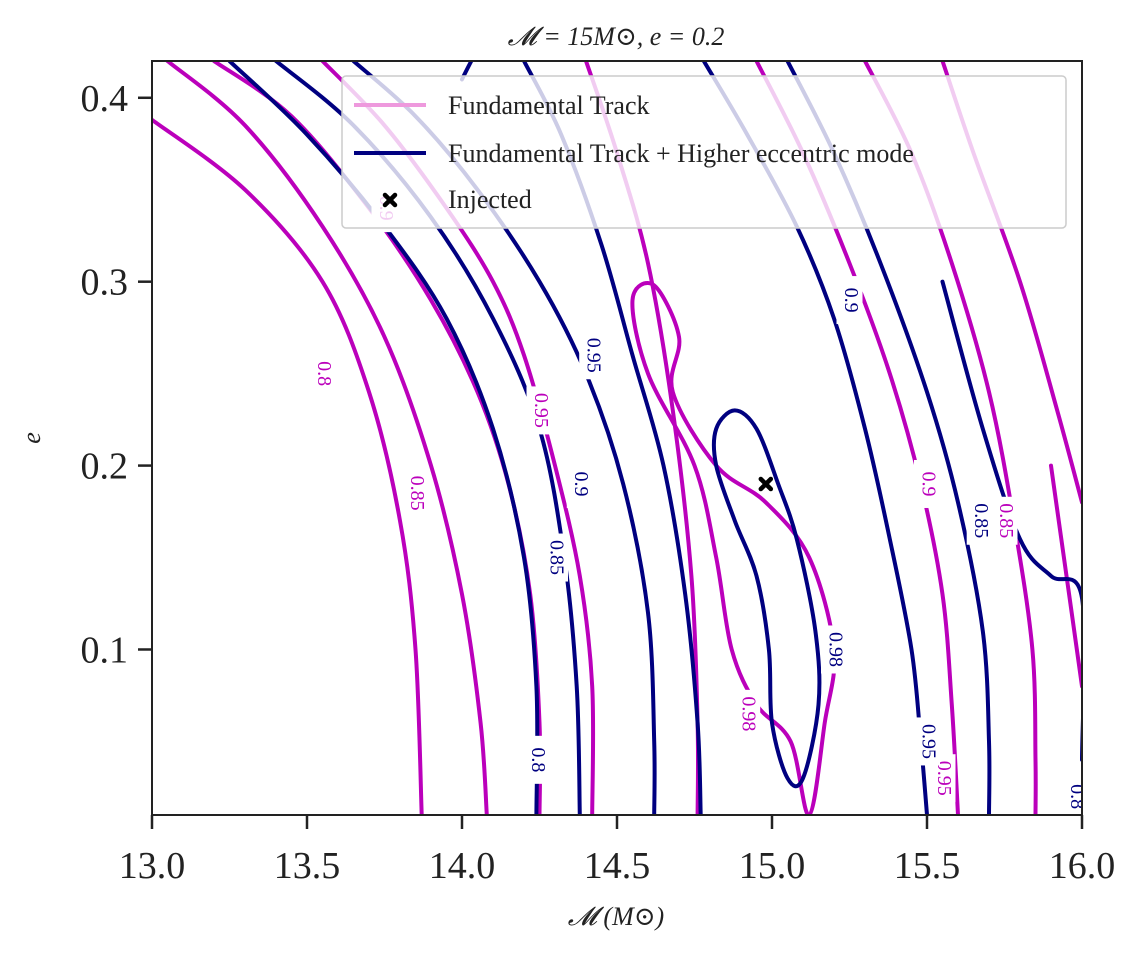  Describe the element at coordinates (105, 99) in the screenshot. I see `y-tick-label-3: 0.4` at that location.